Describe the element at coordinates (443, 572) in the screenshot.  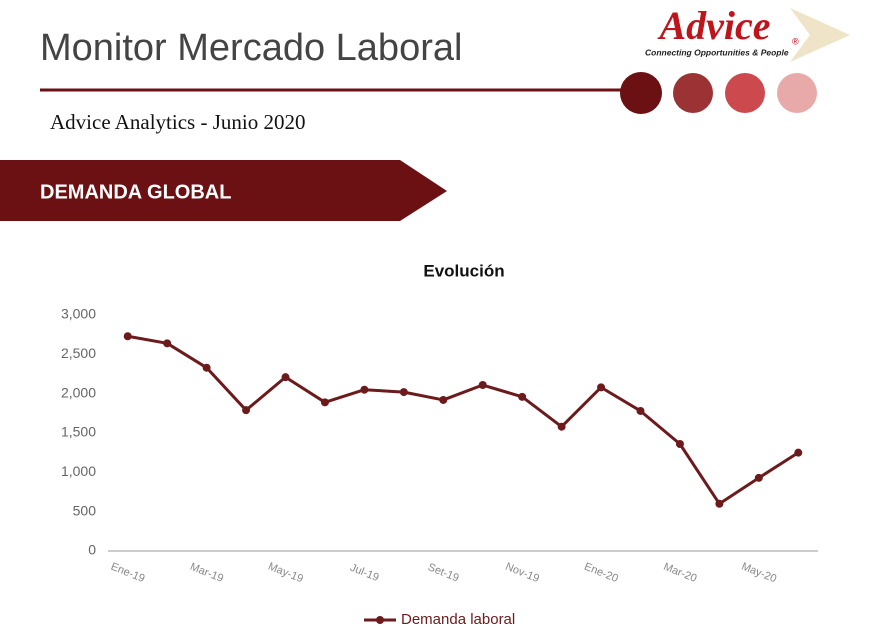
I see `x-tick-label: Set-19` at that location.